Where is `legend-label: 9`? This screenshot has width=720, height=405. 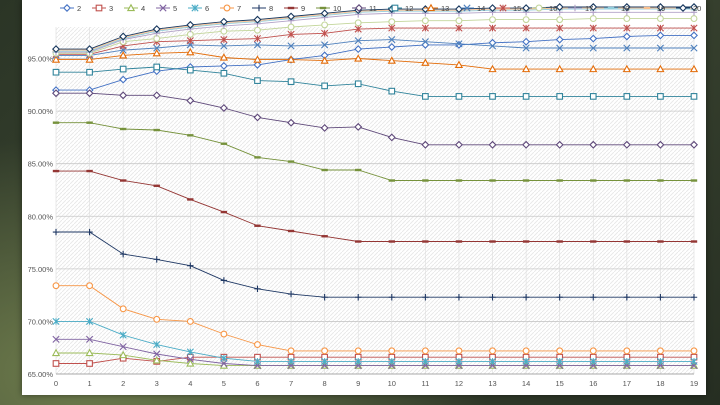 legend-label: 9 is located at coordinates (303, 8).